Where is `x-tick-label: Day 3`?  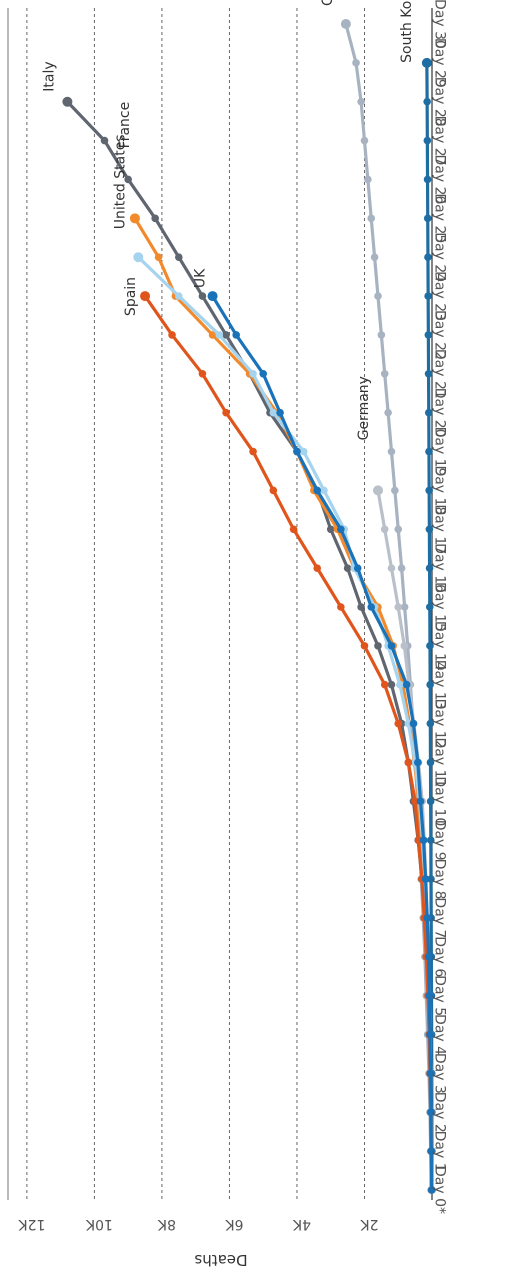 x-tick-label: Day 3 is located at coordinates (439, 1073).